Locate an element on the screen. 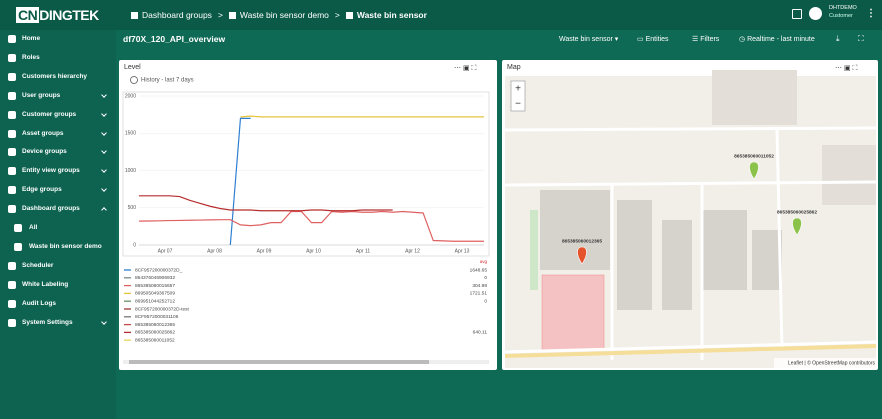  menu-icon: ⋮ is located at coordinates (871, 13).